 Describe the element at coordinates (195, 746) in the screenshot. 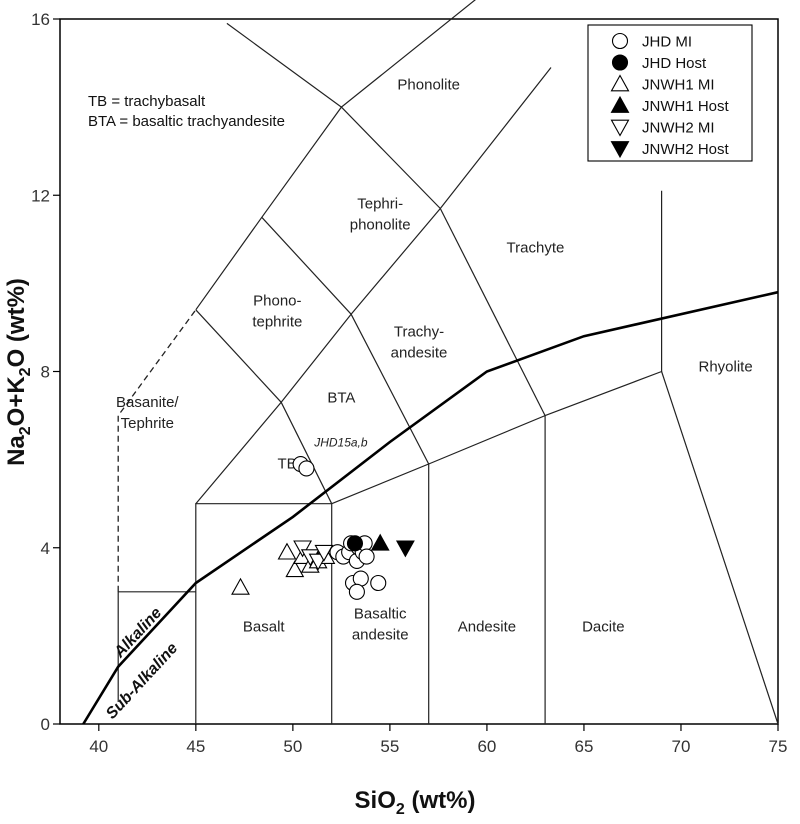

I see `x-tick-label-45: 45` at that location.